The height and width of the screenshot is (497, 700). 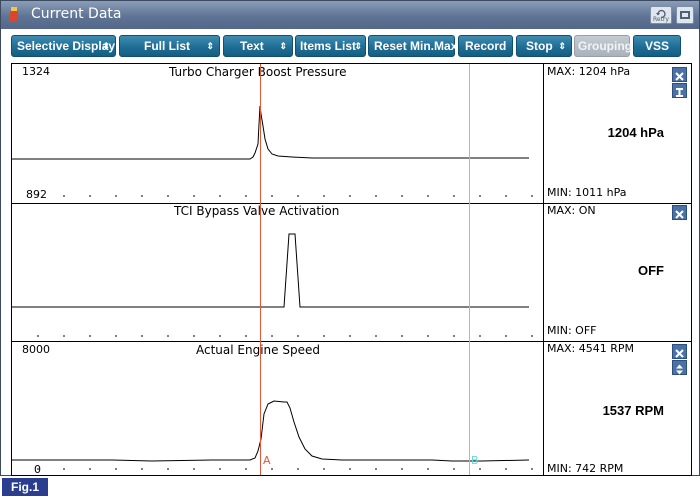 I want to click on window-mode-button, so click(x=685, y=15).